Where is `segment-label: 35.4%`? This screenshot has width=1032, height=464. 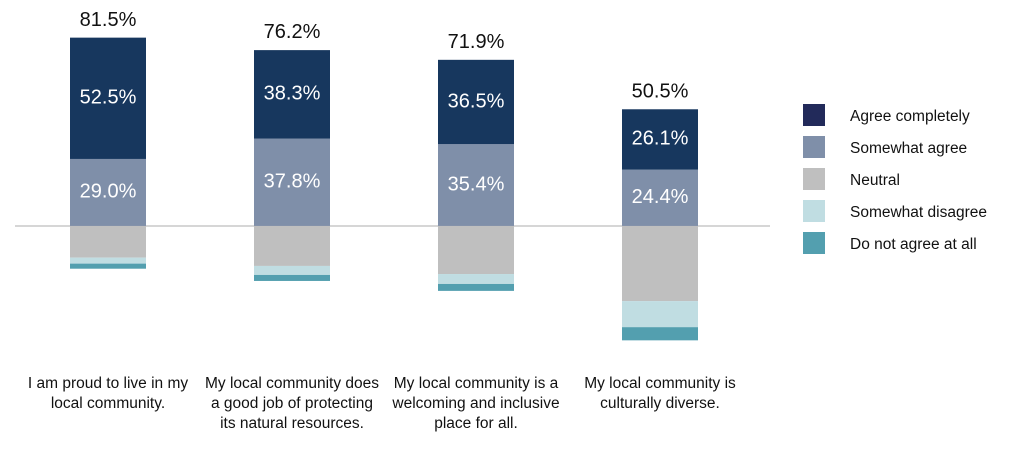
segment-label: 35.4% is located at coordinates (476, 184).